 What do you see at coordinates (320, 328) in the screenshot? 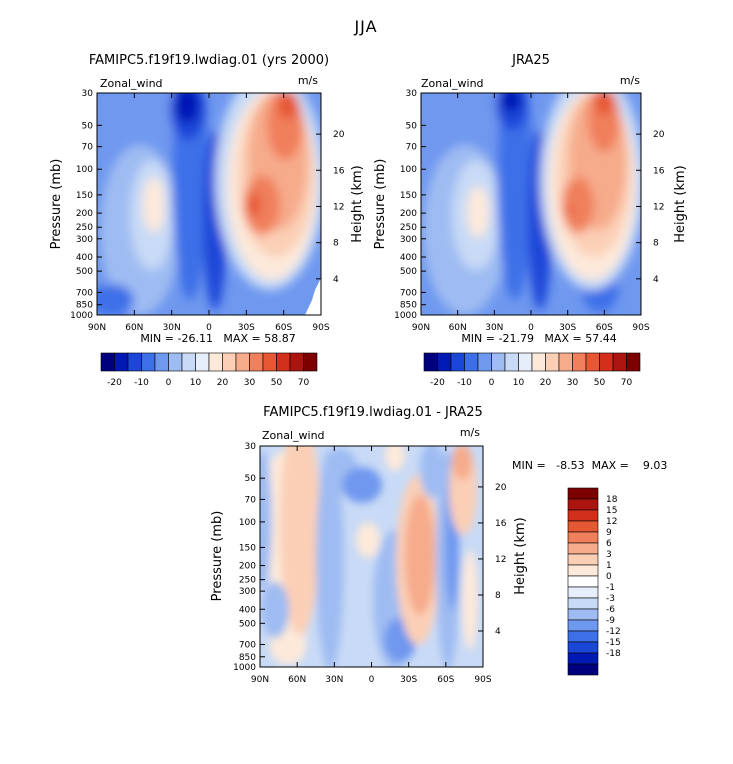
I see `panel-model-xtick-label: 90S` at bounding box center [320, 328].